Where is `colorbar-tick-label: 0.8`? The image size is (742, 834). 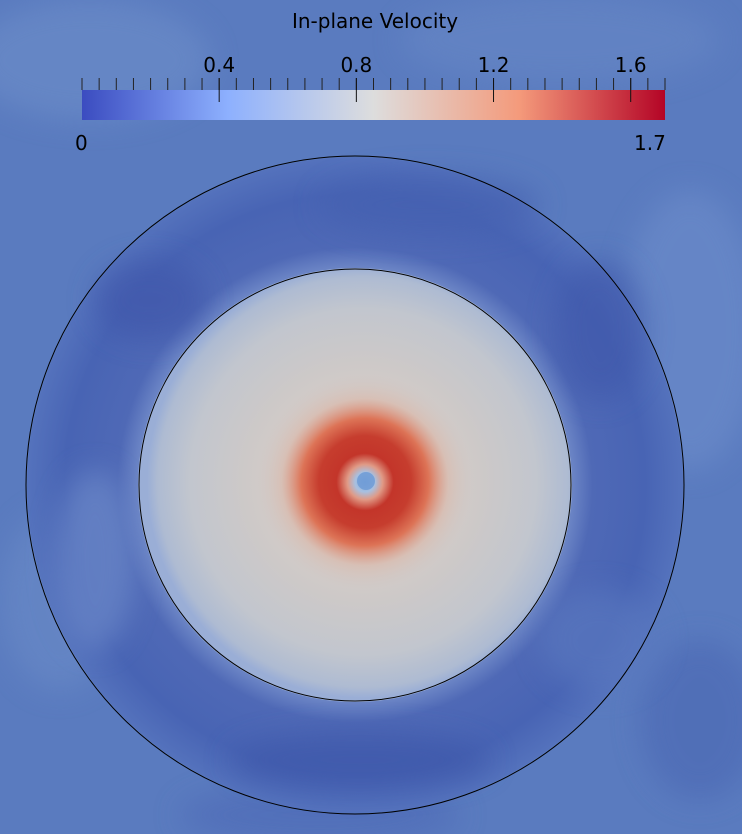
colorbar-tick-label: 0.8 is located at coordinates (356, 65).